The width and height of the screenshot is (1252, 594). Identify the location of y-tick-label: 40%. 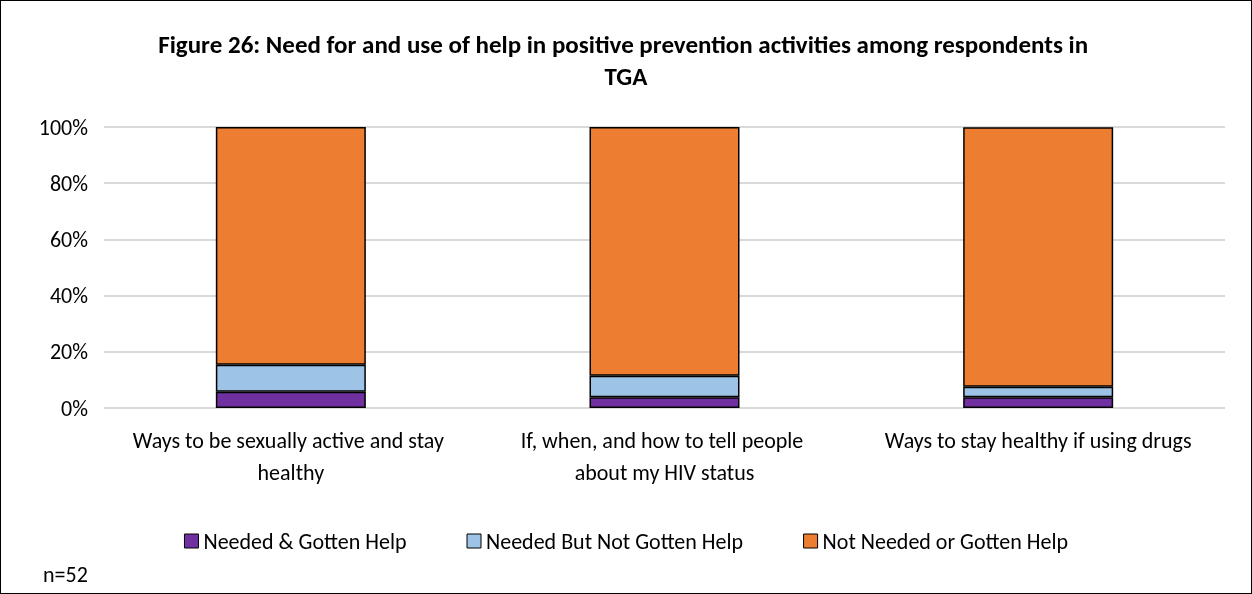
(69, 296).